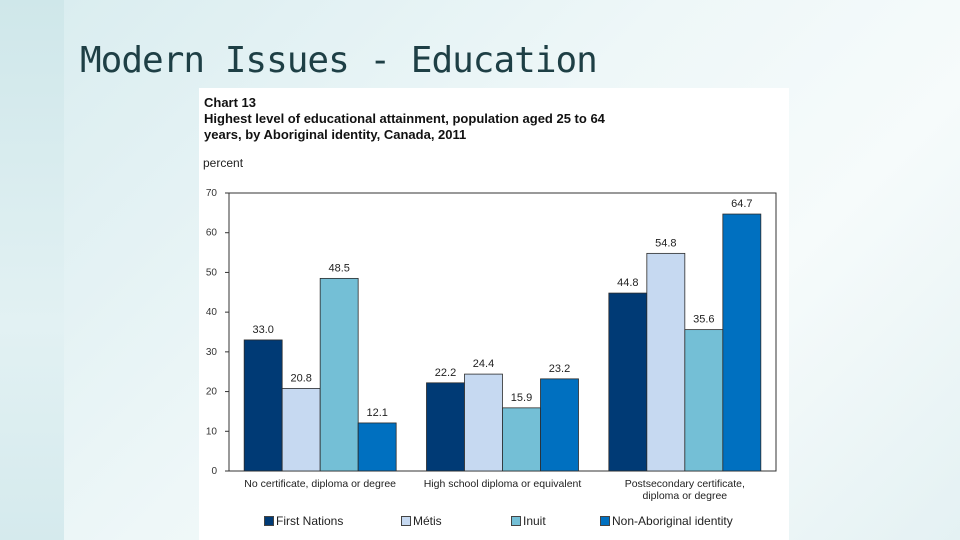 This screenshot has height=540, width=960. What do you see at coordinates (376, 413) in the screenshot?
I see `bar-data-label: 12.1` at bounding box center [376, 413].